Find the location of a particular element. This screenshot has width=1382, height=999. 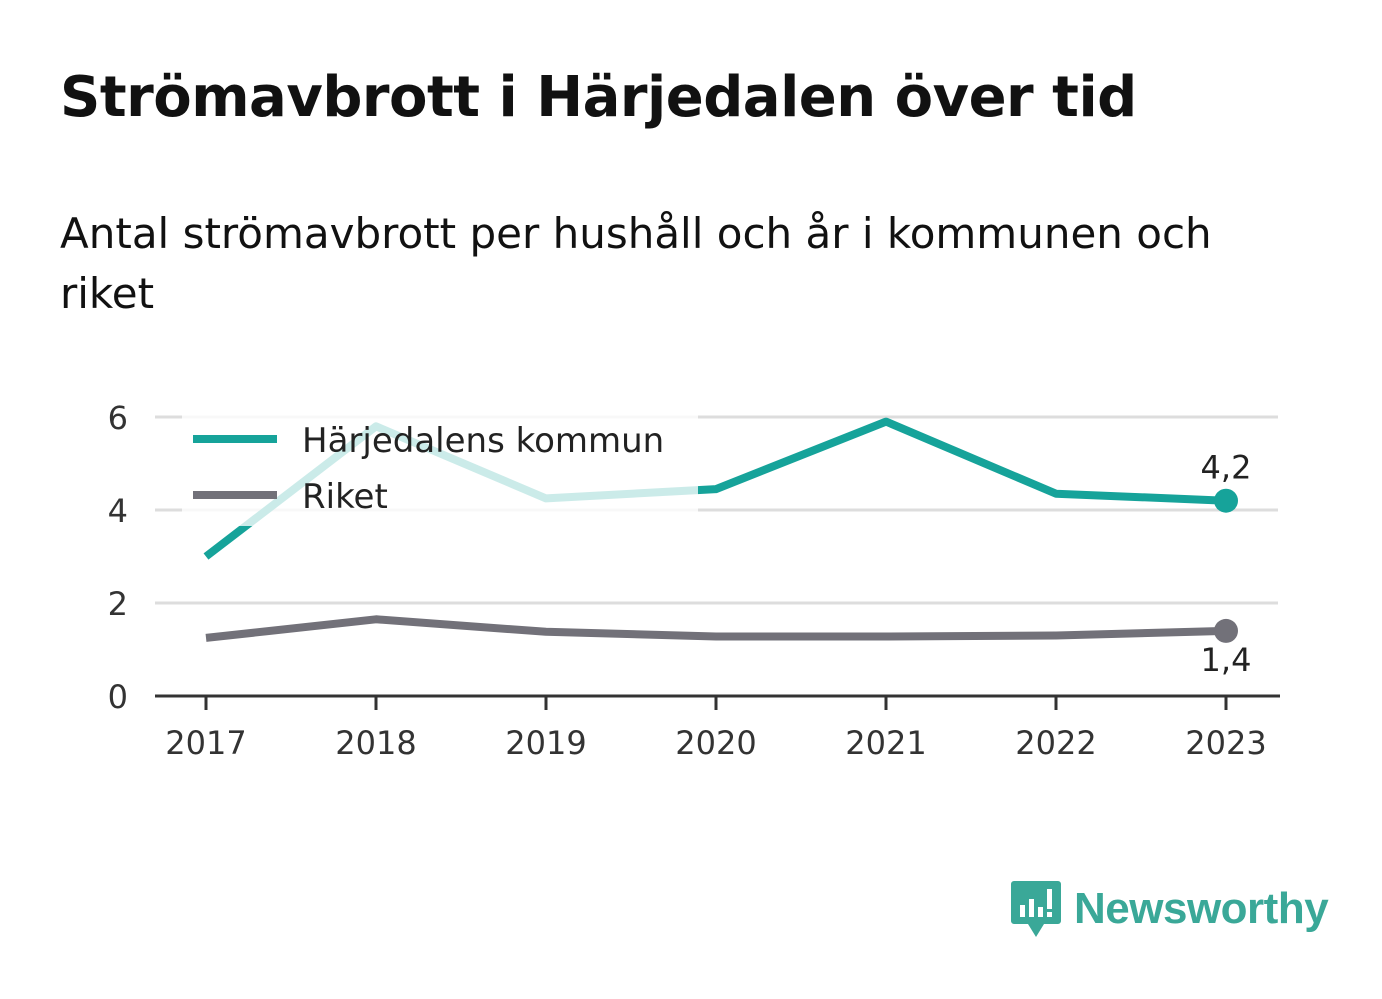

legend-label-riket: Riket is located at coordinates (345, 497).